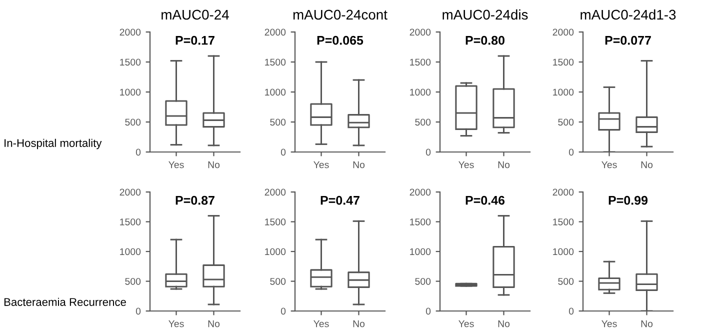  Describe the element at coordinates (628, 40) in the screenshot. I see `annotation: P=0.077` at that location.